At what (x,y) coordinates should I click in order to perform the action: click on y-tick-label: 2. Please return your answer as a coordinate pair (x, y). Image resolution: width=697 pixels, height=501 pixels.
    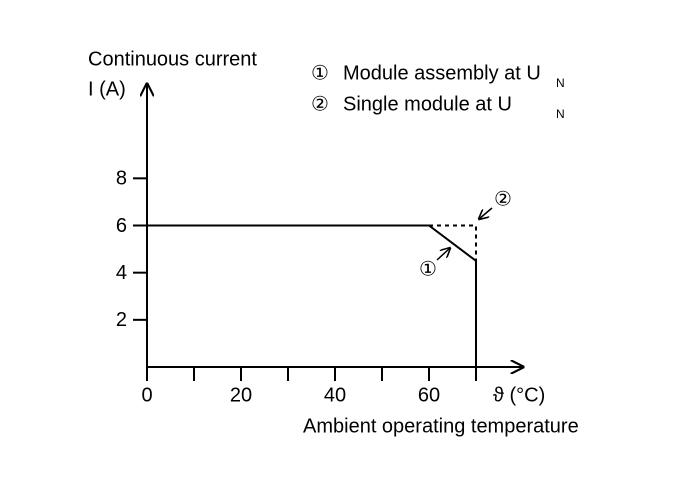
    Looking at the image, I should click on (121, 320).